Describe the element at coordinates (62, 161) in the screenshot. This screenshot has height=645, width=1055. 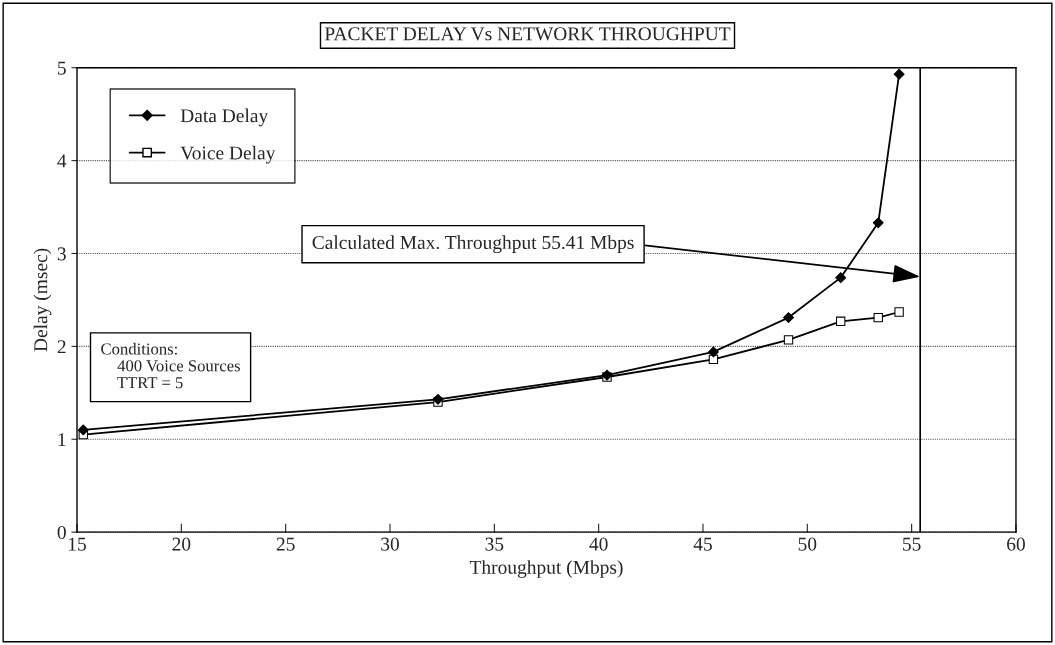
I see `y-tick-label: 4` at that location.